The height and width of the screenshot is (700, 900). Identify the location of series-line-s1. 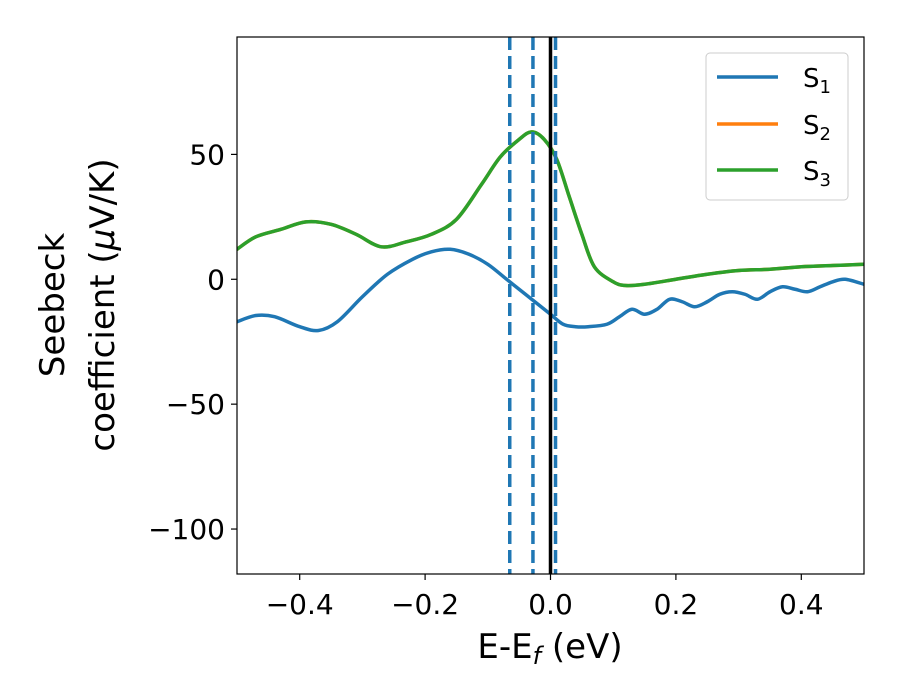
(550, 290).